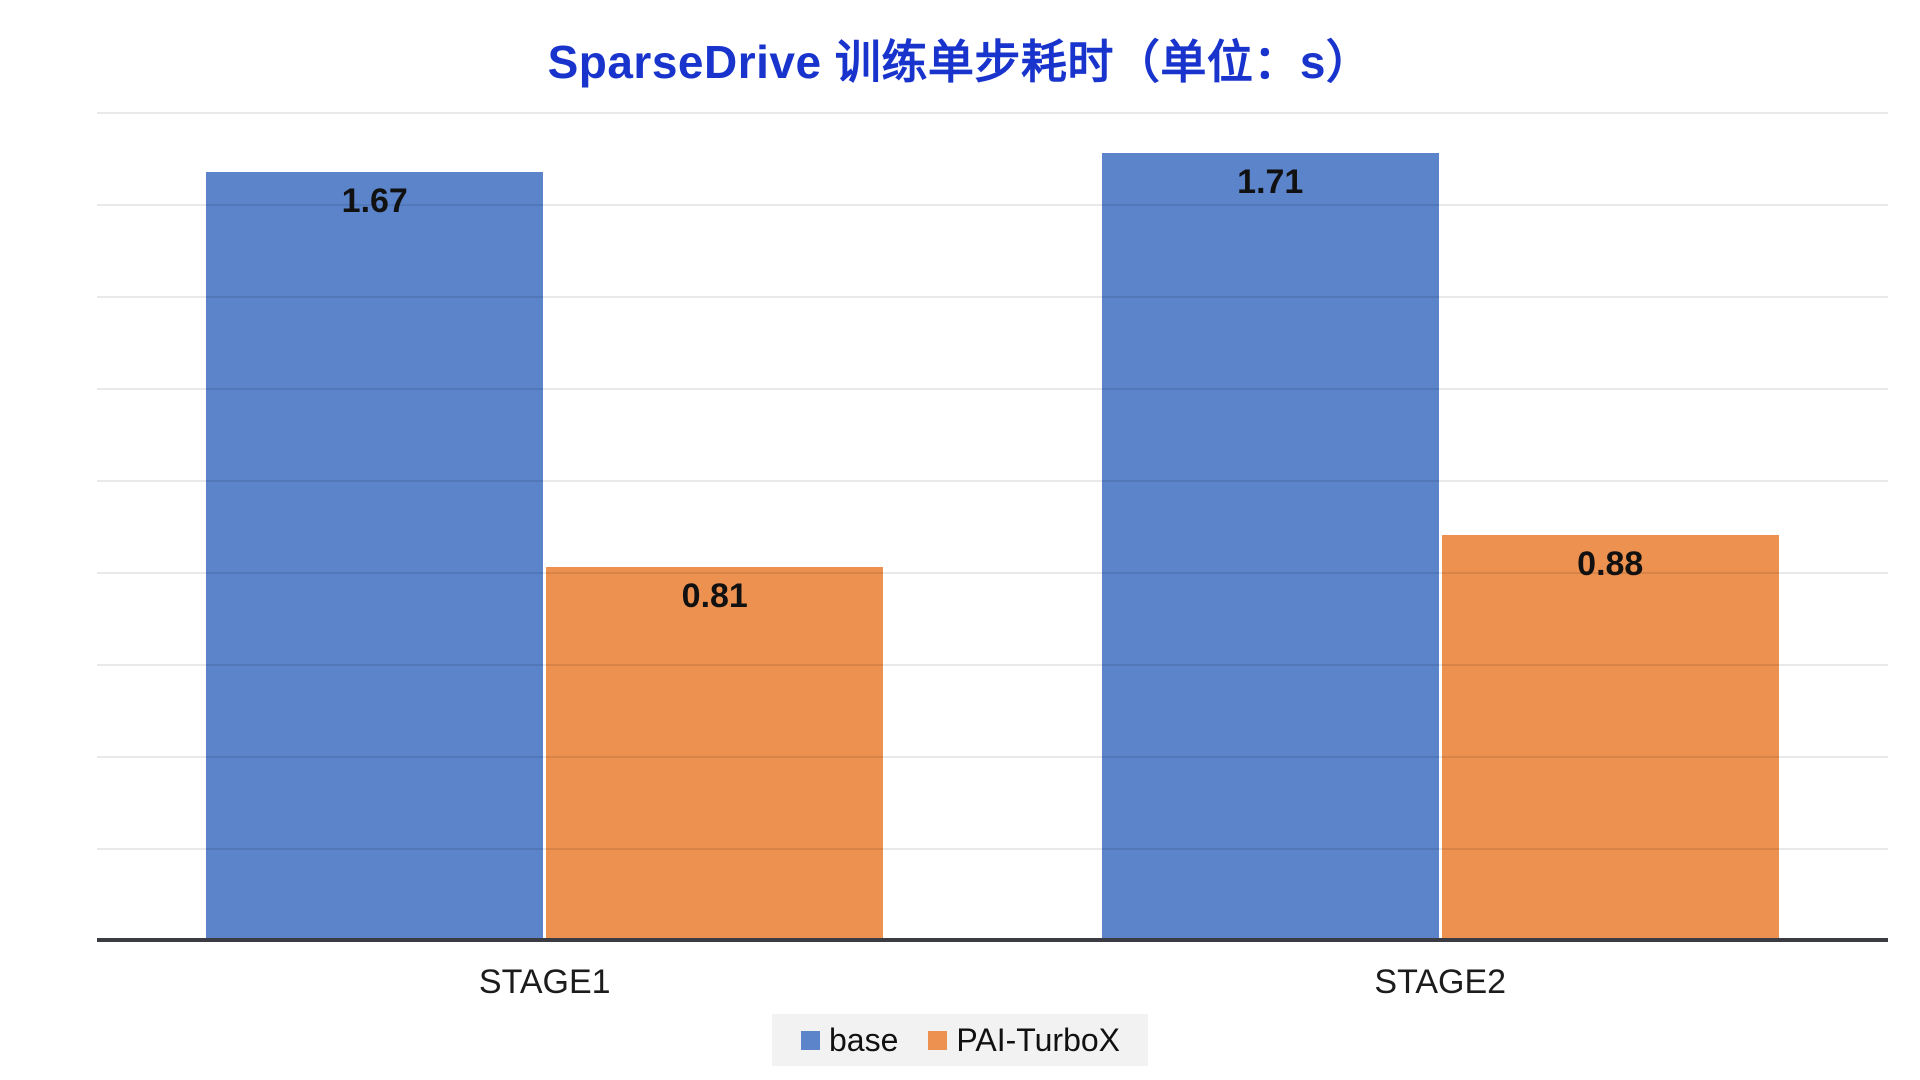 This screenshot has height=1080, width=1920. I want to click on bar-base-stage1, so click(375, 556).